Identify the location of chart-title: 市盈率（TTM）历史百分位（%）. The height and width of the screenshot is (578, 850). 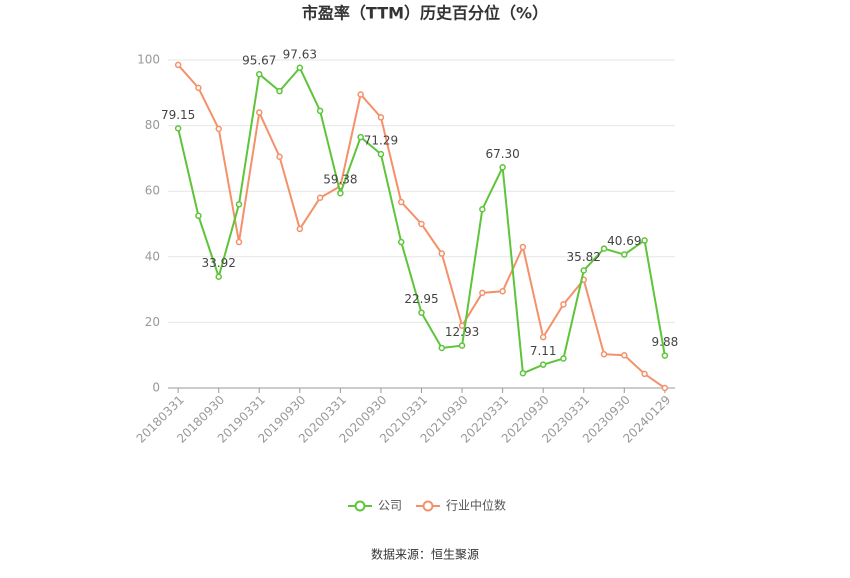
(425, 13).